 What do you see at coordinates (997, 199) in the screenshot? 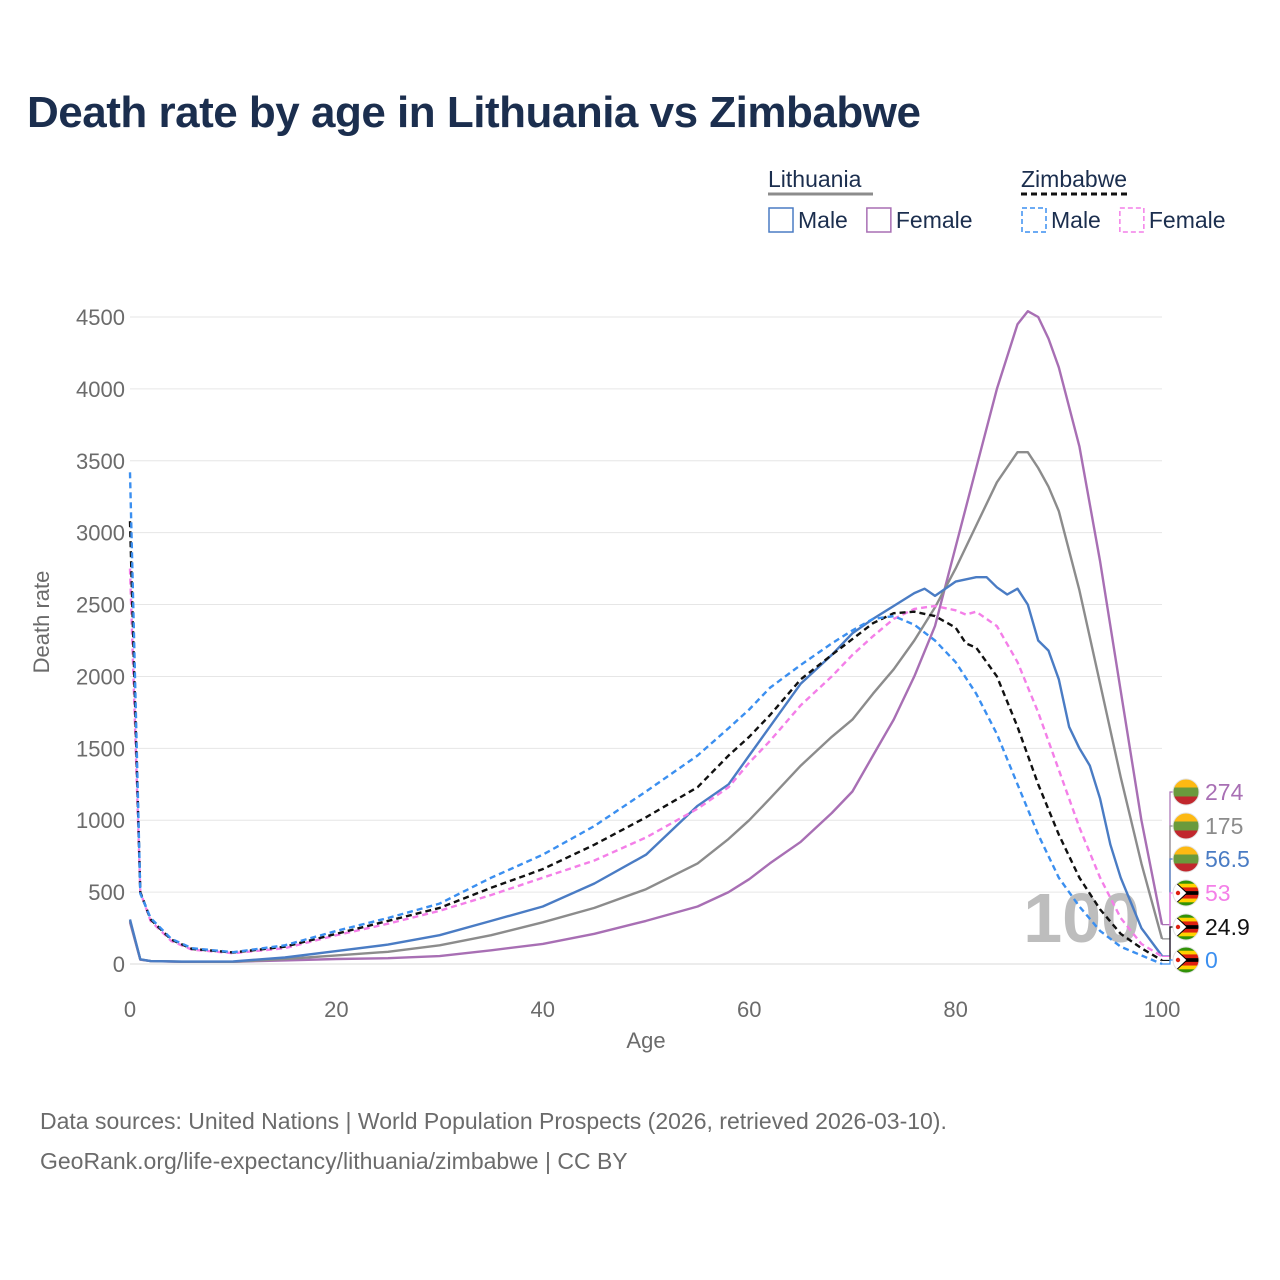
I see `legend: Lithuania Male Female Zimbabwe Male Female` at bounding box center [997, 199].